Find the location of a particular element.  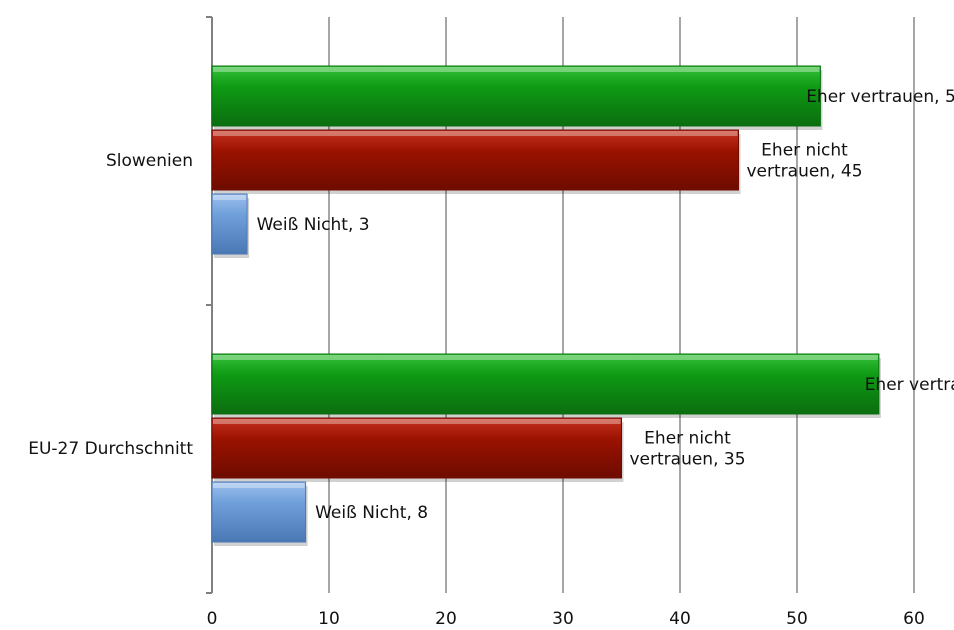

x-tick-label: 60 is located at coordinates (914, 619).